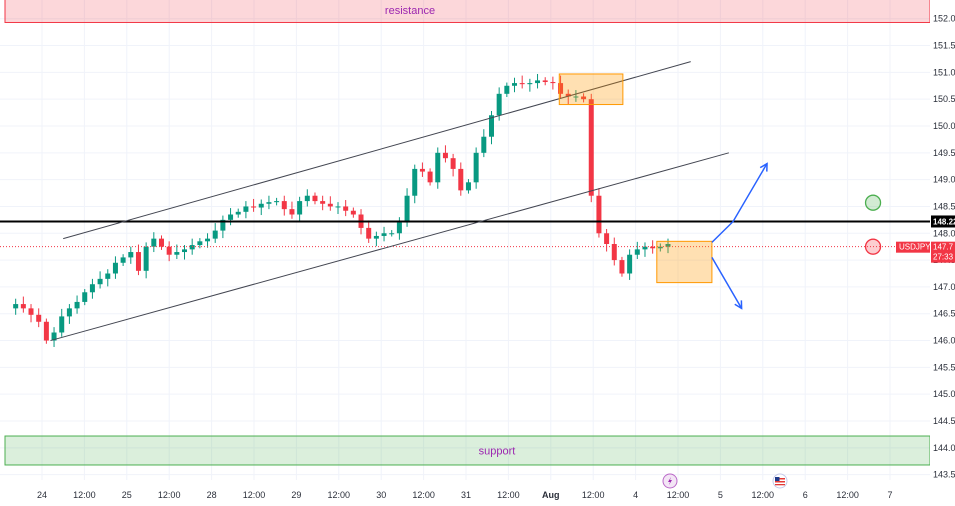  Describe the element at coordinates (944, 46) in the screenshot. I see `y-tick-label: 151.50` at that location.